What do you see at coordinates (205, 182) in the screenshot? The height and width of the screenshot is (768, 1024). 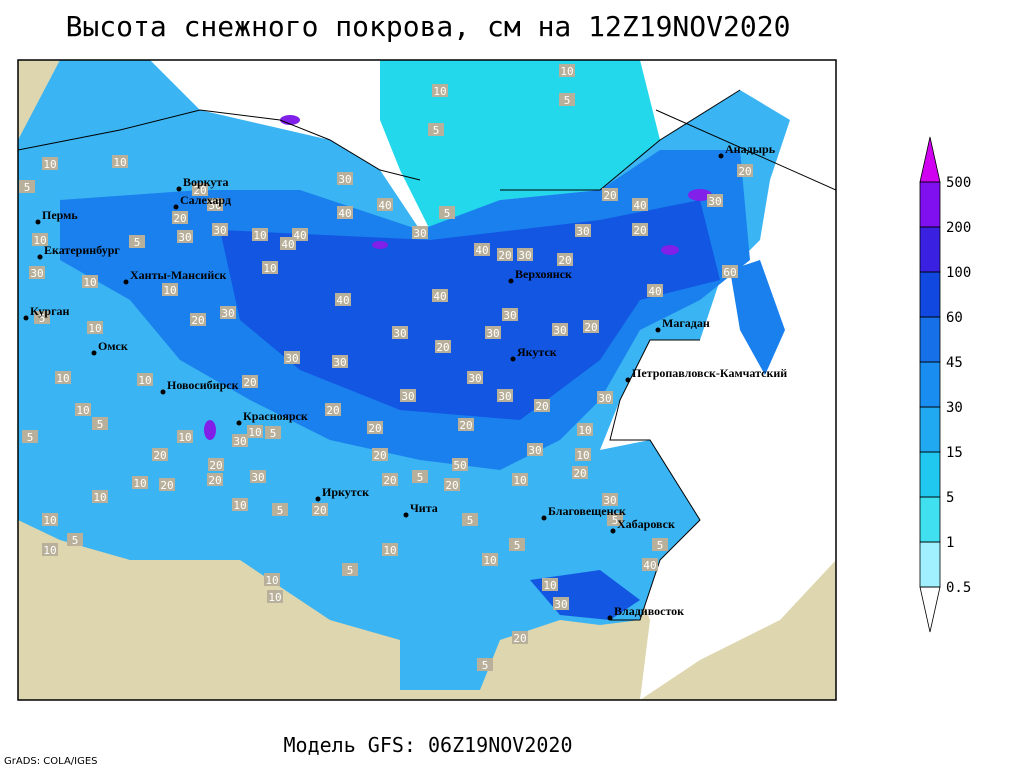 I see `city-label: Воркута` at bounding box center [205, 182].